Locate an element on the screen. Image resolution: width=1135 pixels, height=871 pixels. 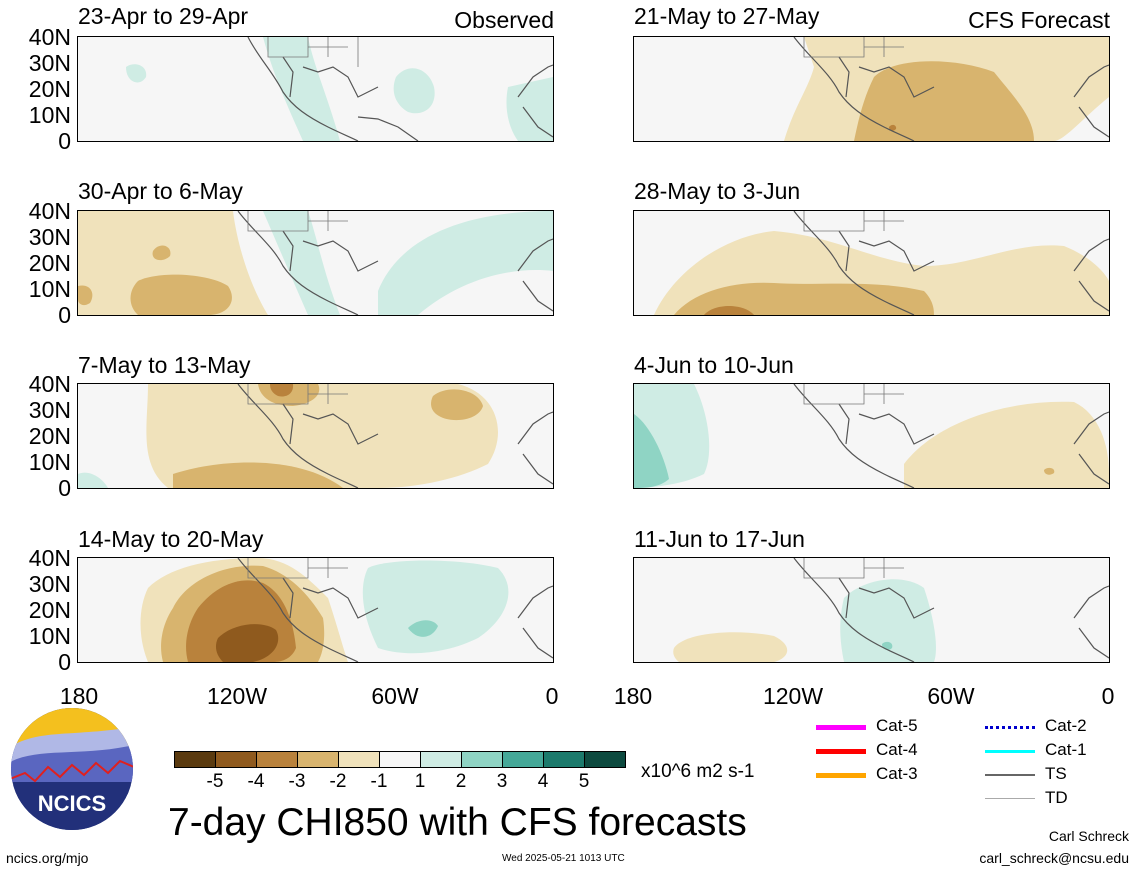
cfs-forecast-label: CFS Forecast is located at coordinates (1039, 20).